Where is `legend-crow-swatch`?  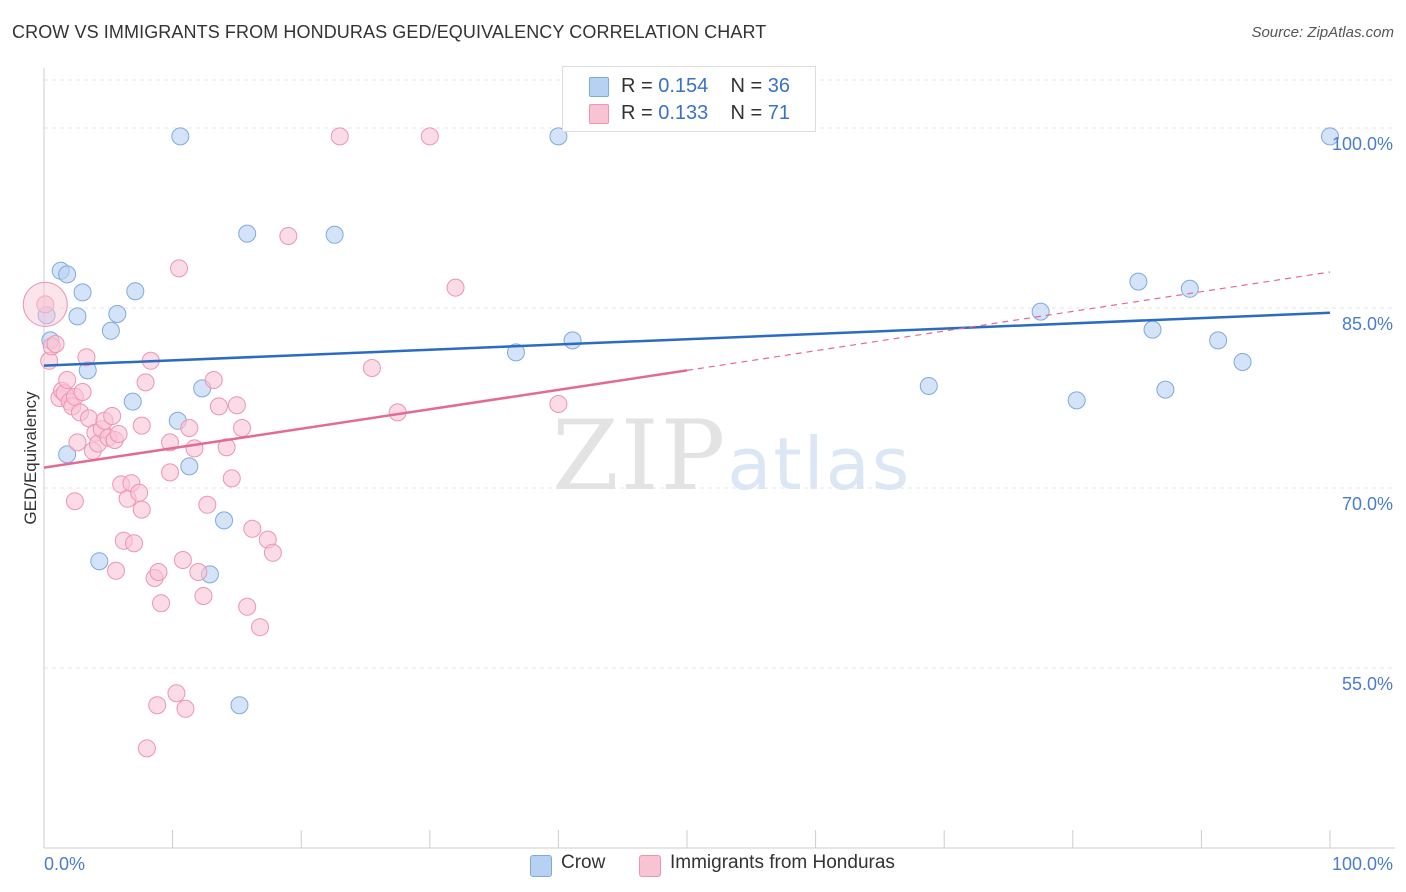 legend-crow-swatch is located at coordinates (599, 87).